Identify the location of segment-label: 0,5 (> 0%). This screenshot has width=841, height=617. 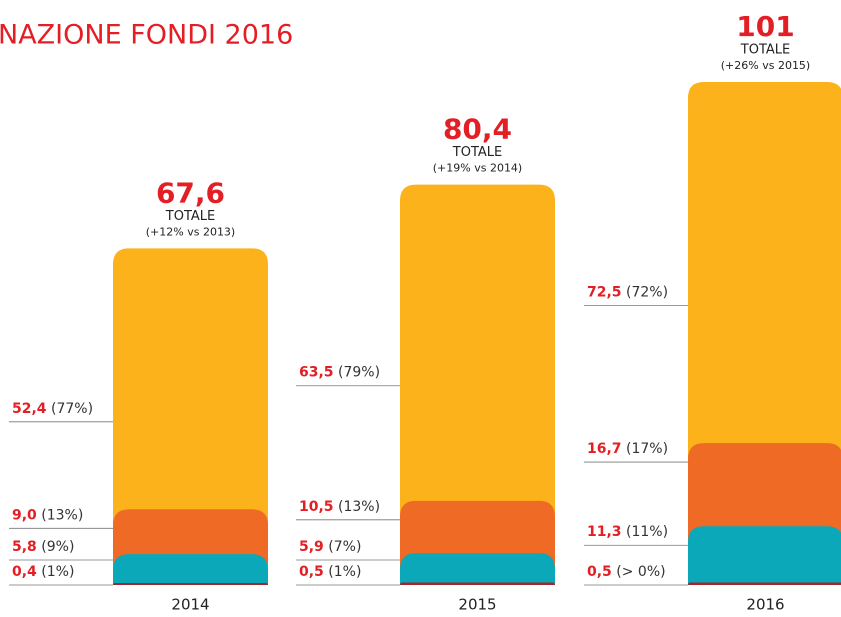
(626, 572).